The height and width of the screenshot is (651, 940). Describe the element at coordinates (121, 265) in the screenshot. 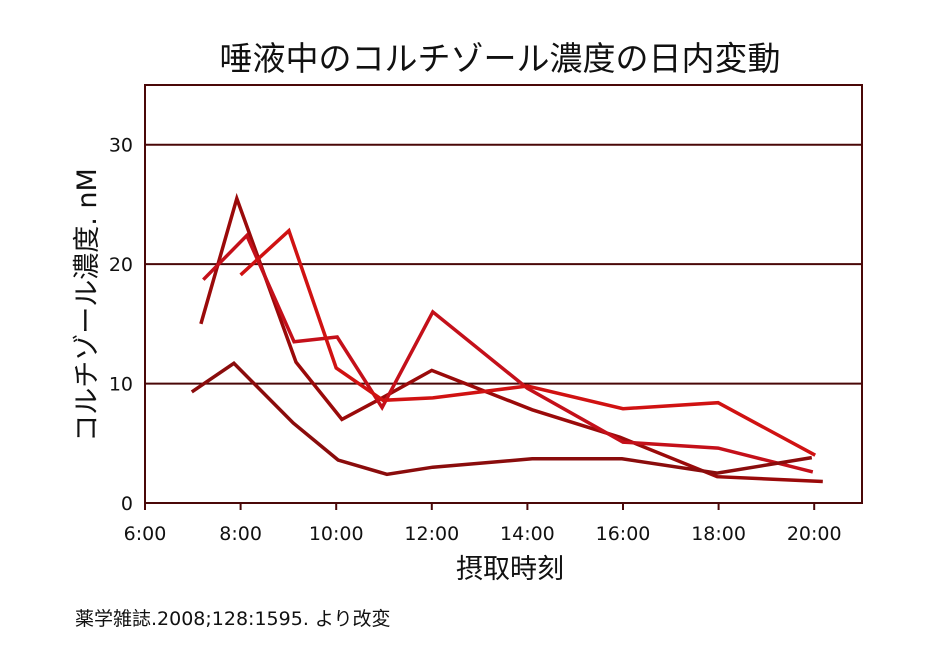

I see `y-tick-label: 20` at that location.